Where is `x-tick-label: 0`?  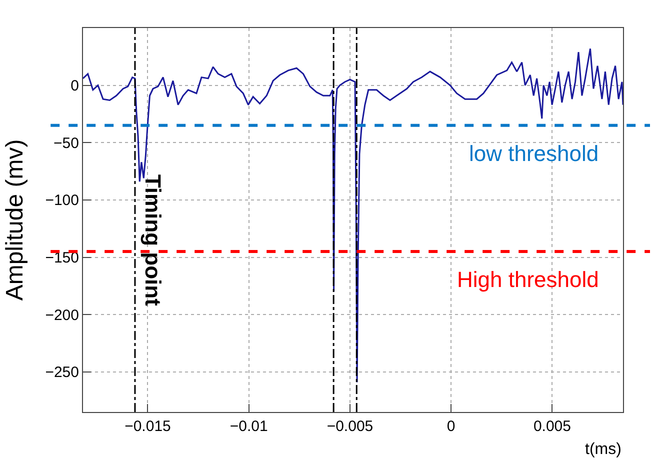
x-tick-label: 0 is located at coordinates (451, 426).